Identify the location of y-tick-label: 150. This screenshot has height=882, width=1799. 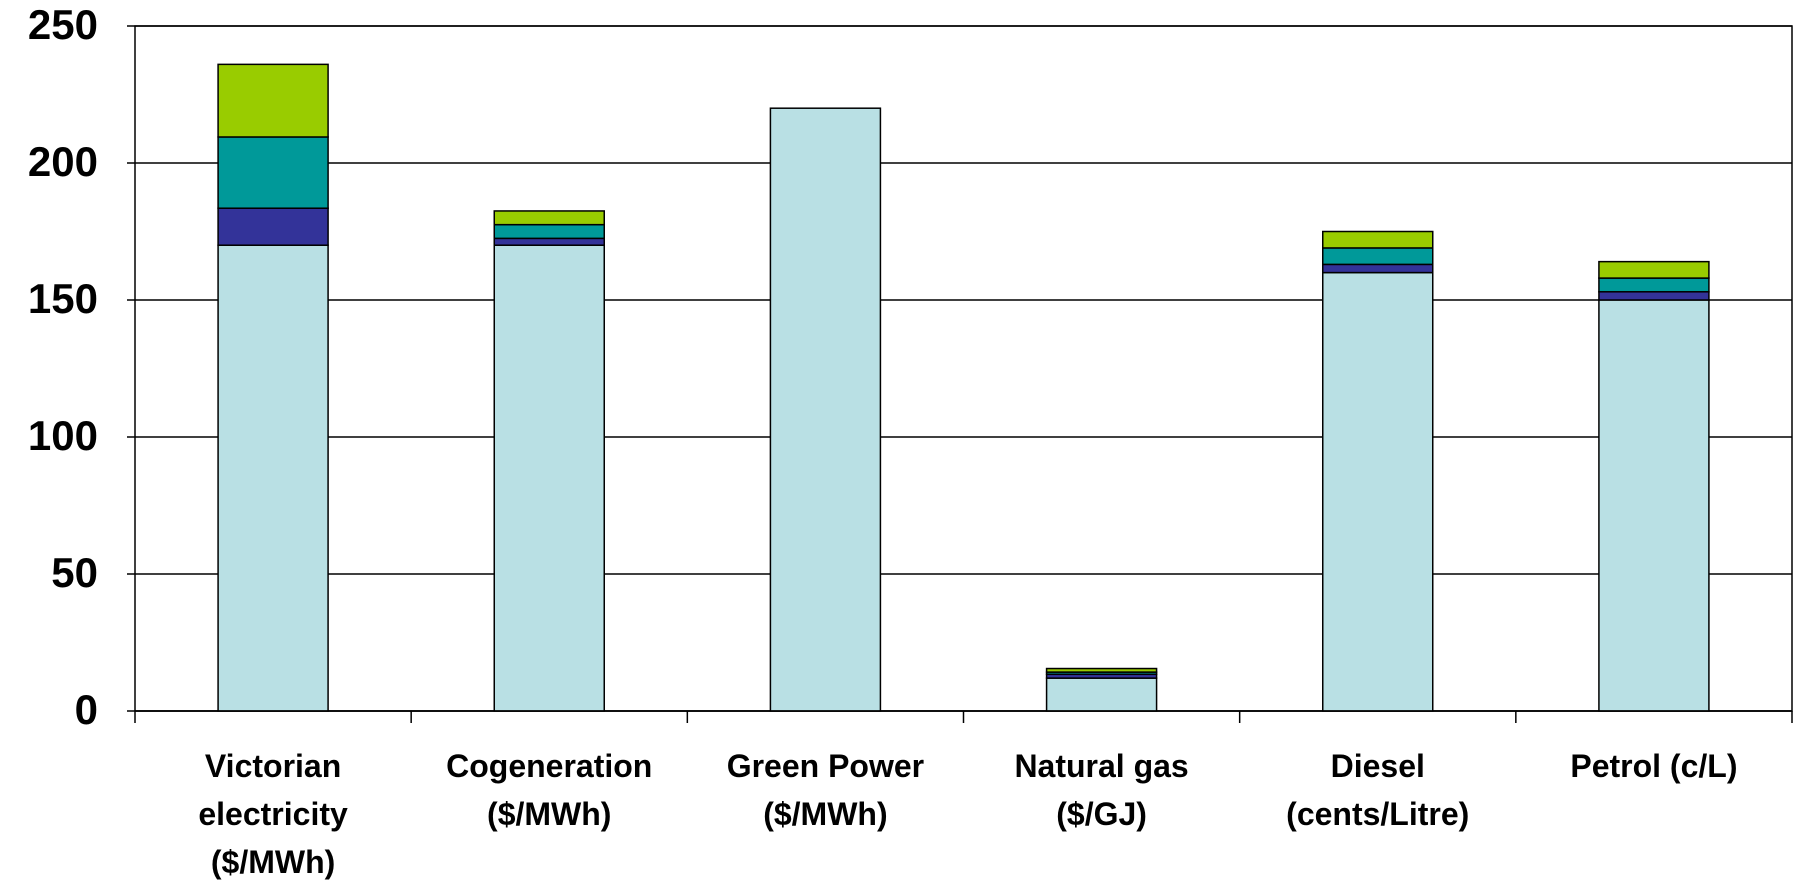
(63, 298).